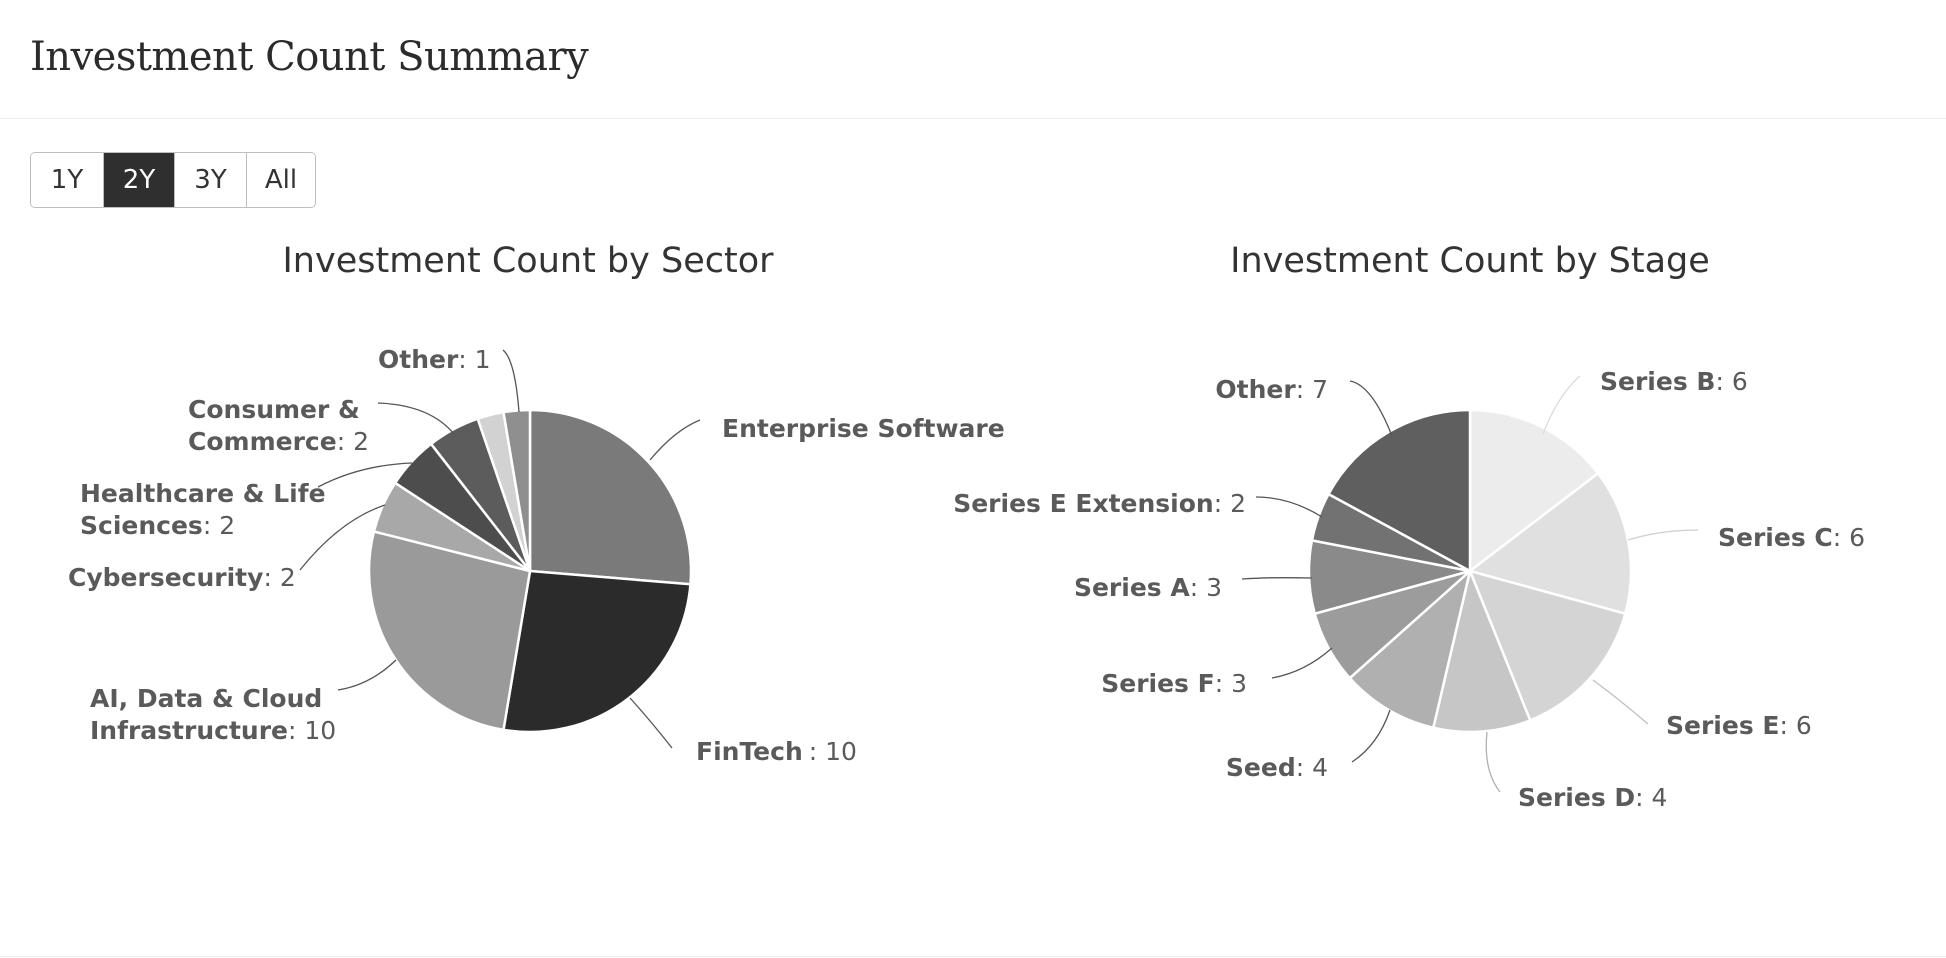  What do you see at coordinates (309, 57) in the screenshot?
I see `page-title: Investment Count Summary` at bounding box center [309, 57].